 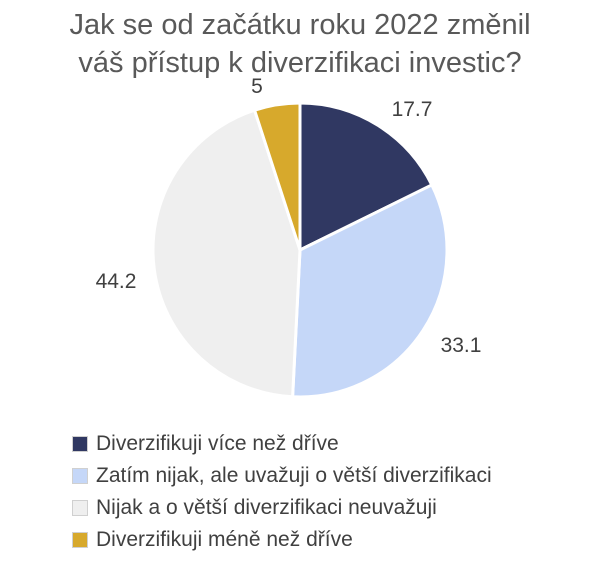 I want to click on chart-title-line-2: váš přístup k diverzifikaci investic?, so click(x=300, y=63).